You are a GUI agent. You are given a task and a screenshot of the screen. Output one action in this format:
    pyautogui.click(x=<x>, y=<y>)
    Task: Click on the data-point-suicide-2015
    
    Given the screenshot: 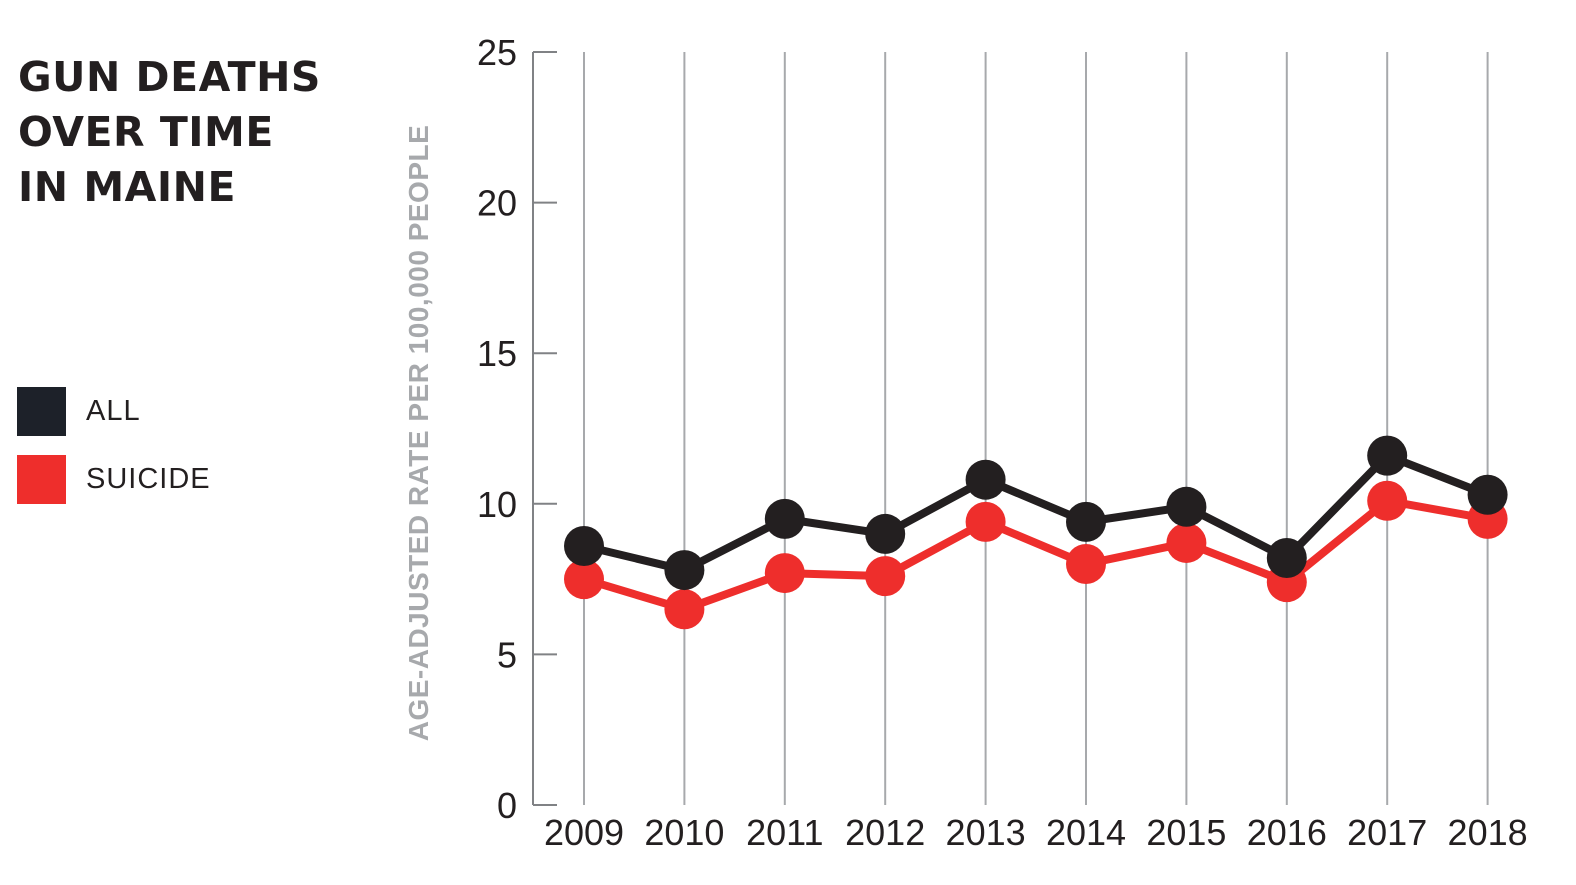 What is the action you would take?
    pyautogui.click(x=1186, y=542)
    